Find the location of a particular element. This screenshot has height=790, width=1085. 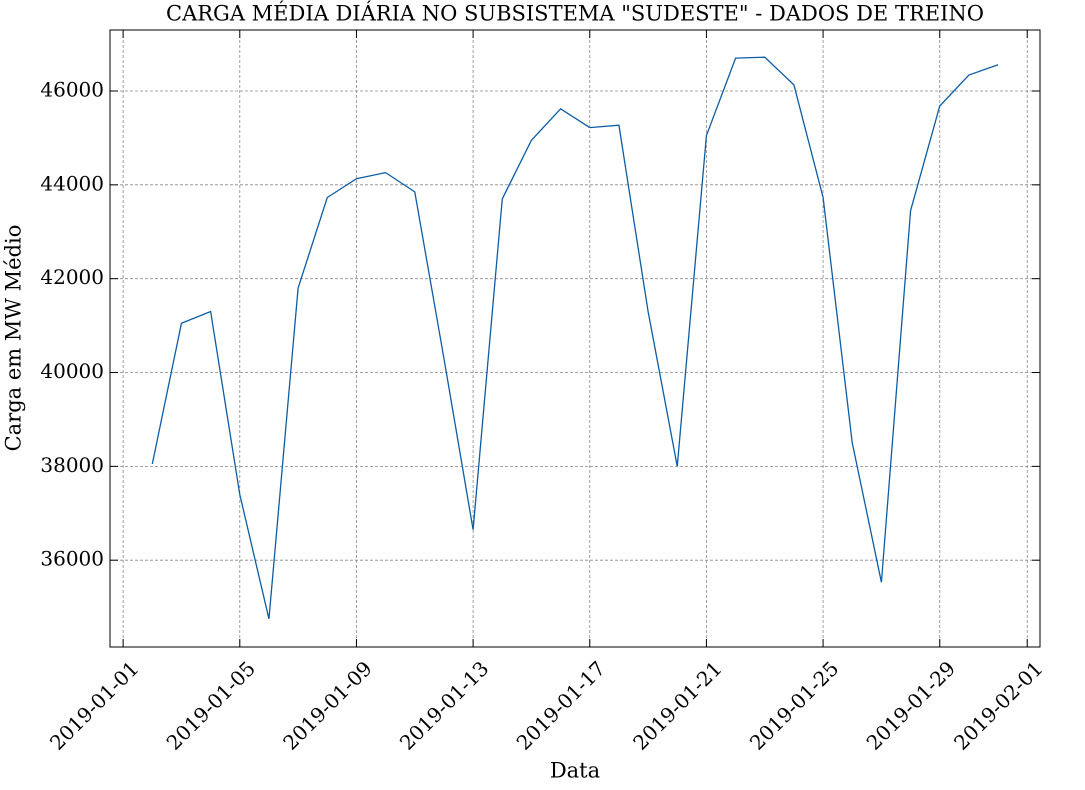

x-tick-label: 2019-01-13 is located at coordinates (444, 705).